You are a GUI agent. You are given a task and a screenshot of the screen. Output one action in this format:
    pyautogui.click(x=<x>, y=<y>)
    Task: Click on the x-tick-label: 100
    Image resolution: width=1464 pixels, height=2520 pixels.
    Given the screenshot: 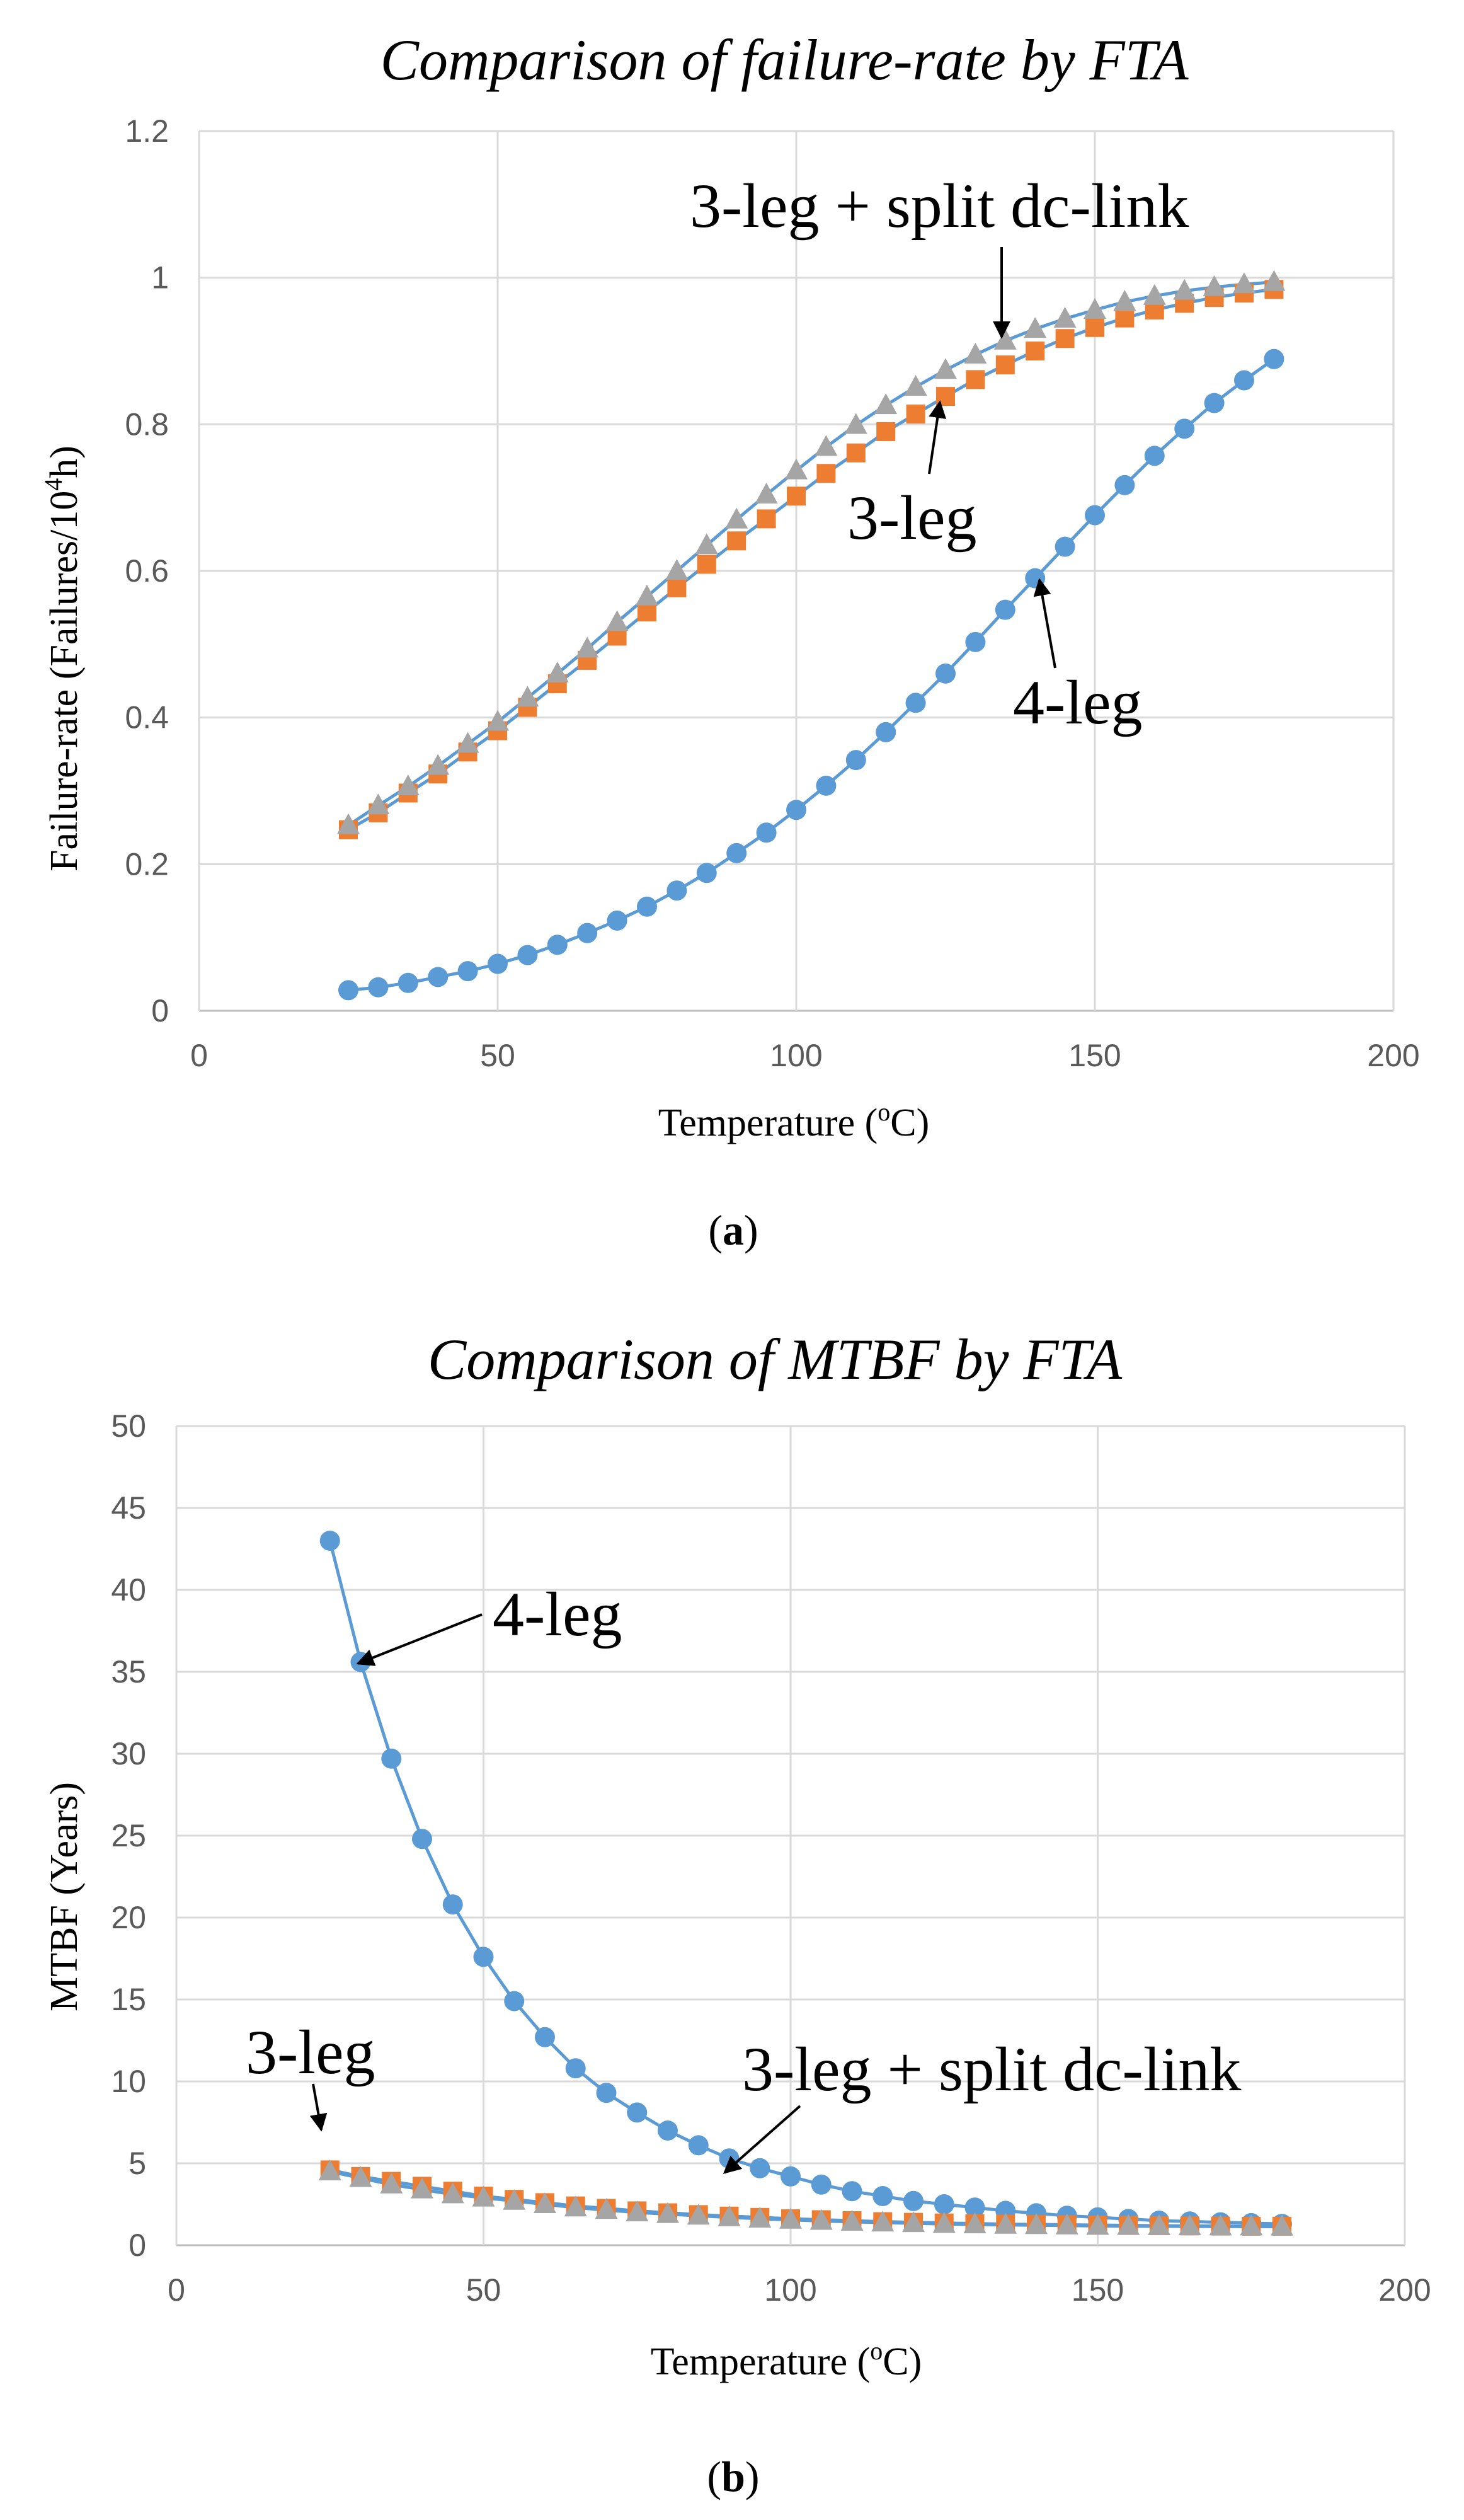 What is the action you would take?
    pyautogui.click(x=790, y=2290)
    